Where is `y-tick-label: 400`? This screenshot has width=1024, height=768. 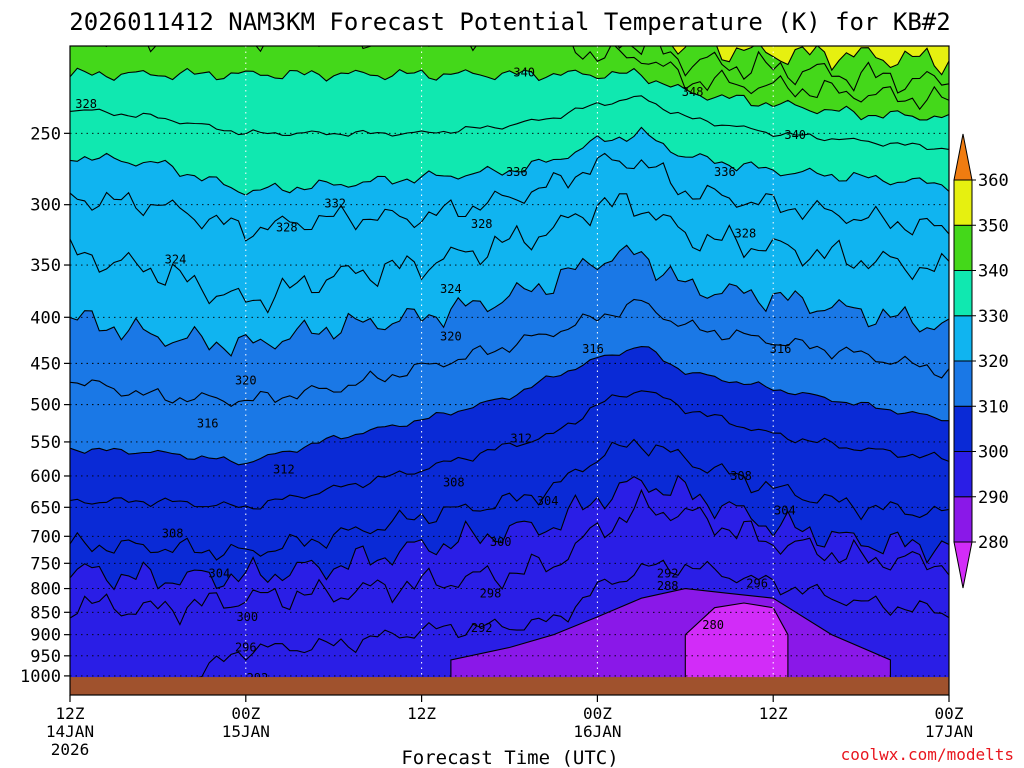
y-tick-label: 400 is located at coordinates (45, 318).